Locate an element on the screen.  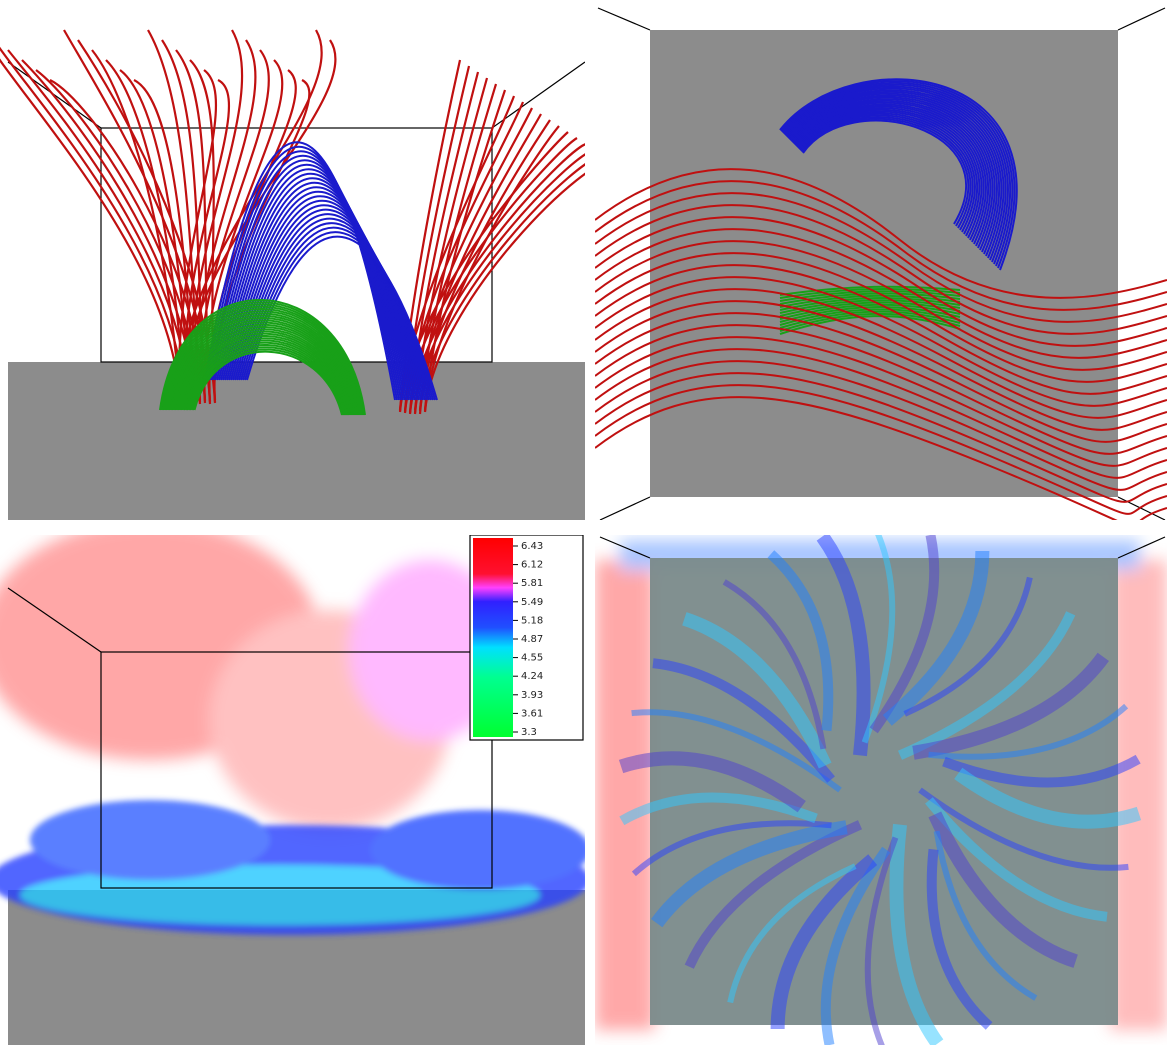
colorbar-label: 3.61 is located at coordinates (532, 713).